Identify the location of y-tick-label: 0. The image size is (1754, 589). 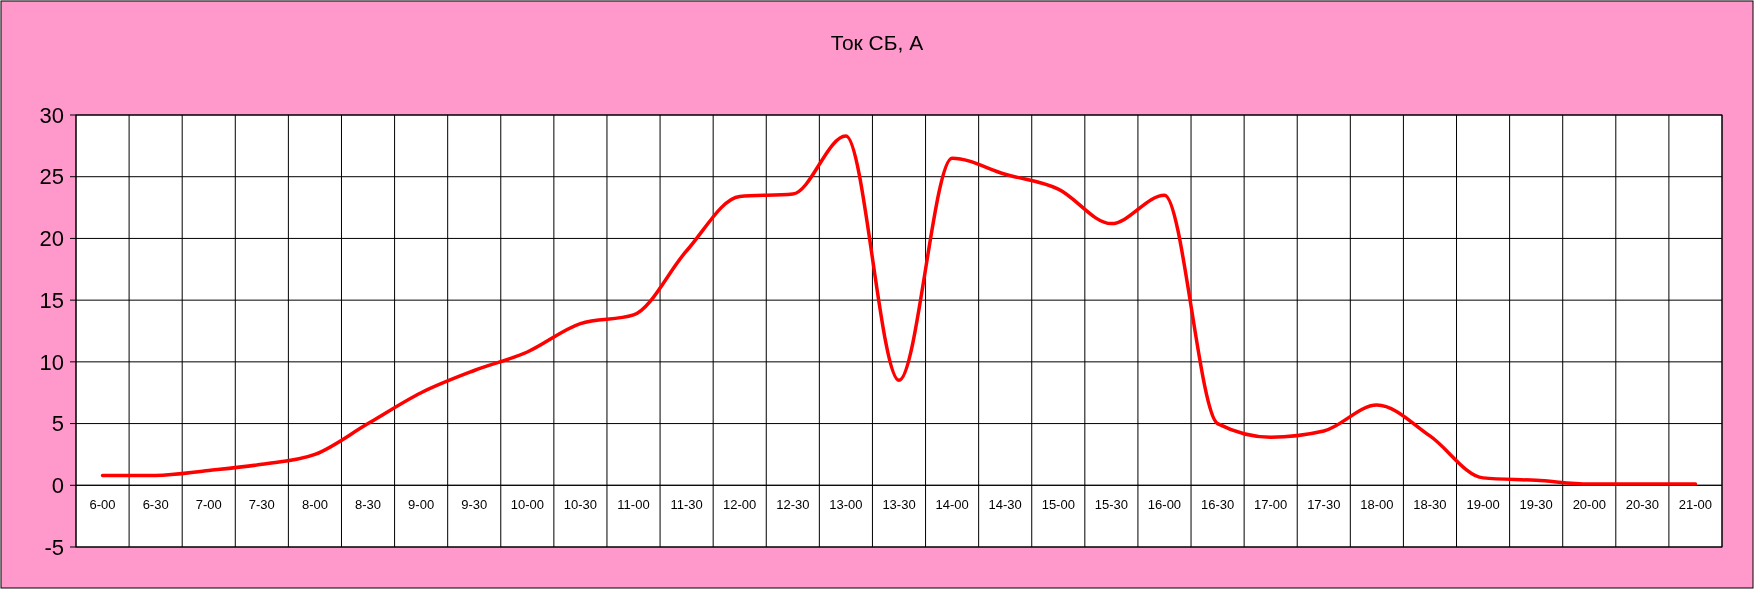
(57, 485).